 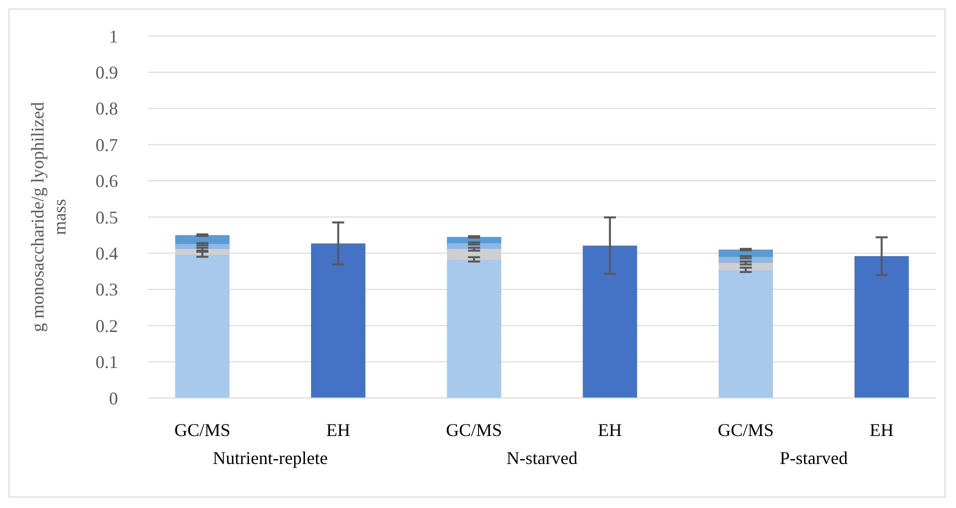 I want to click on y-axis-title: g monosaccharide/g lyophilized mass, so click(x=48, y=217).